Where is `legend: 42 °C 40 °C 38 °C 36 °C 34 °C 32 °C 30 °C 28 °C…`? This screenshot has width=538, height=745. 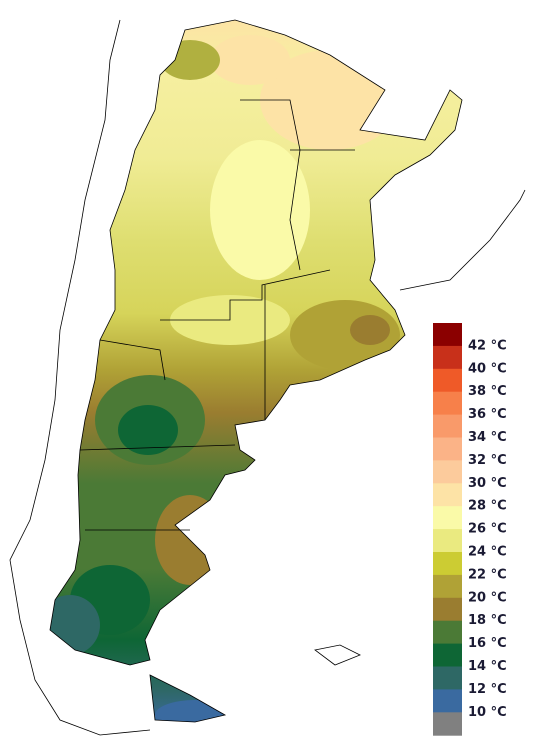 legend: 42 °C 40 °C 38 °C 36 °C 34 °C 32 °C 30 °C 28 °C… is located at coordinates (470, 529).